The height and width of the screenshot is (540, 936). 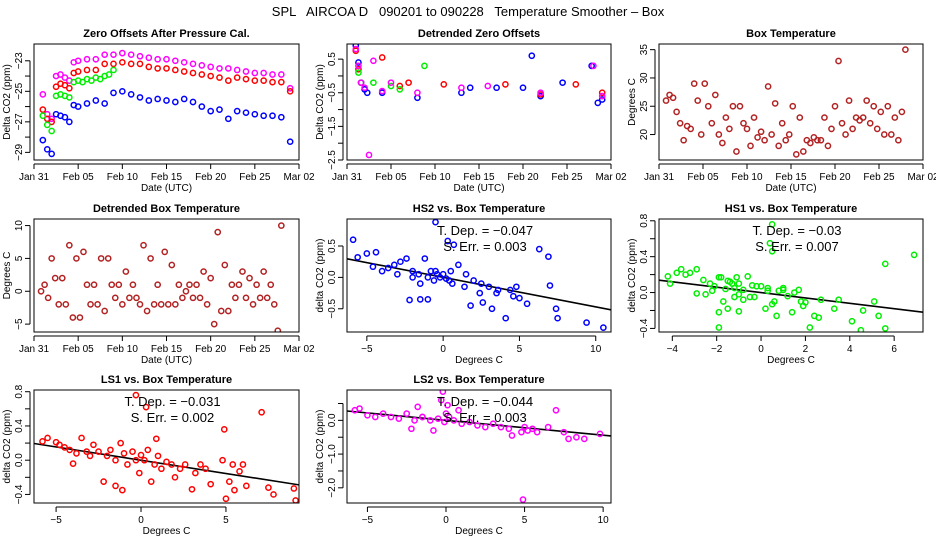 I want to click on x-axis-label: Date (UTC), so click(x=166, y=188).